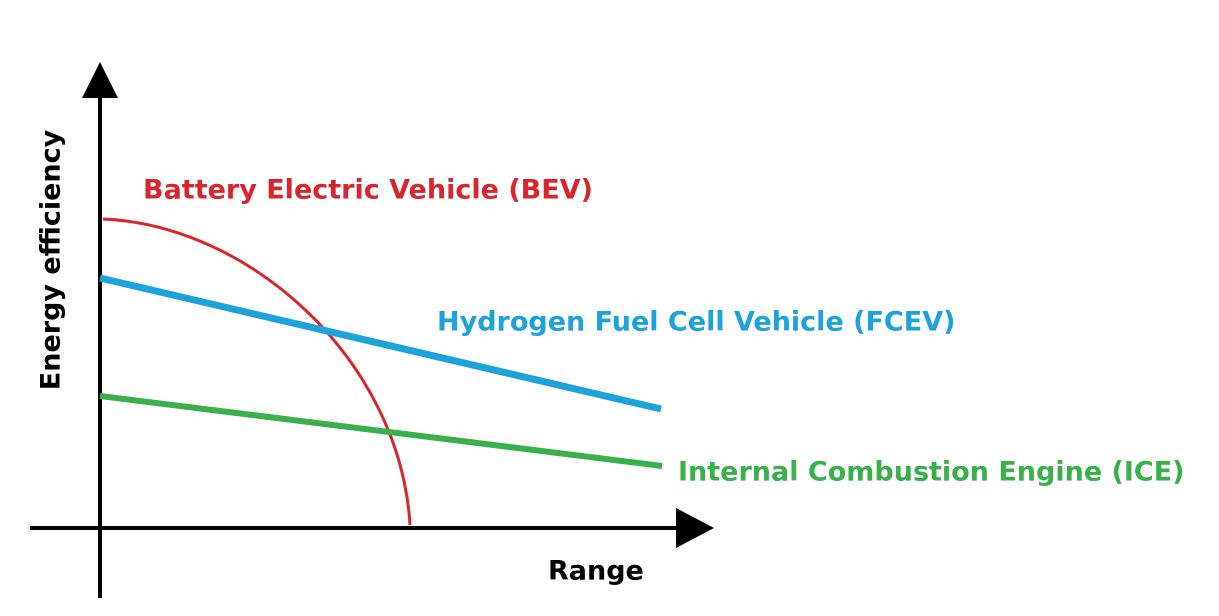 This screenshot has width=1219, height=616. What do you see at coordinates (368, 190) in the screenshot?
I see `bev-label: Battery Electric Vehicle (BEV)` at bounding box center [368, 190].